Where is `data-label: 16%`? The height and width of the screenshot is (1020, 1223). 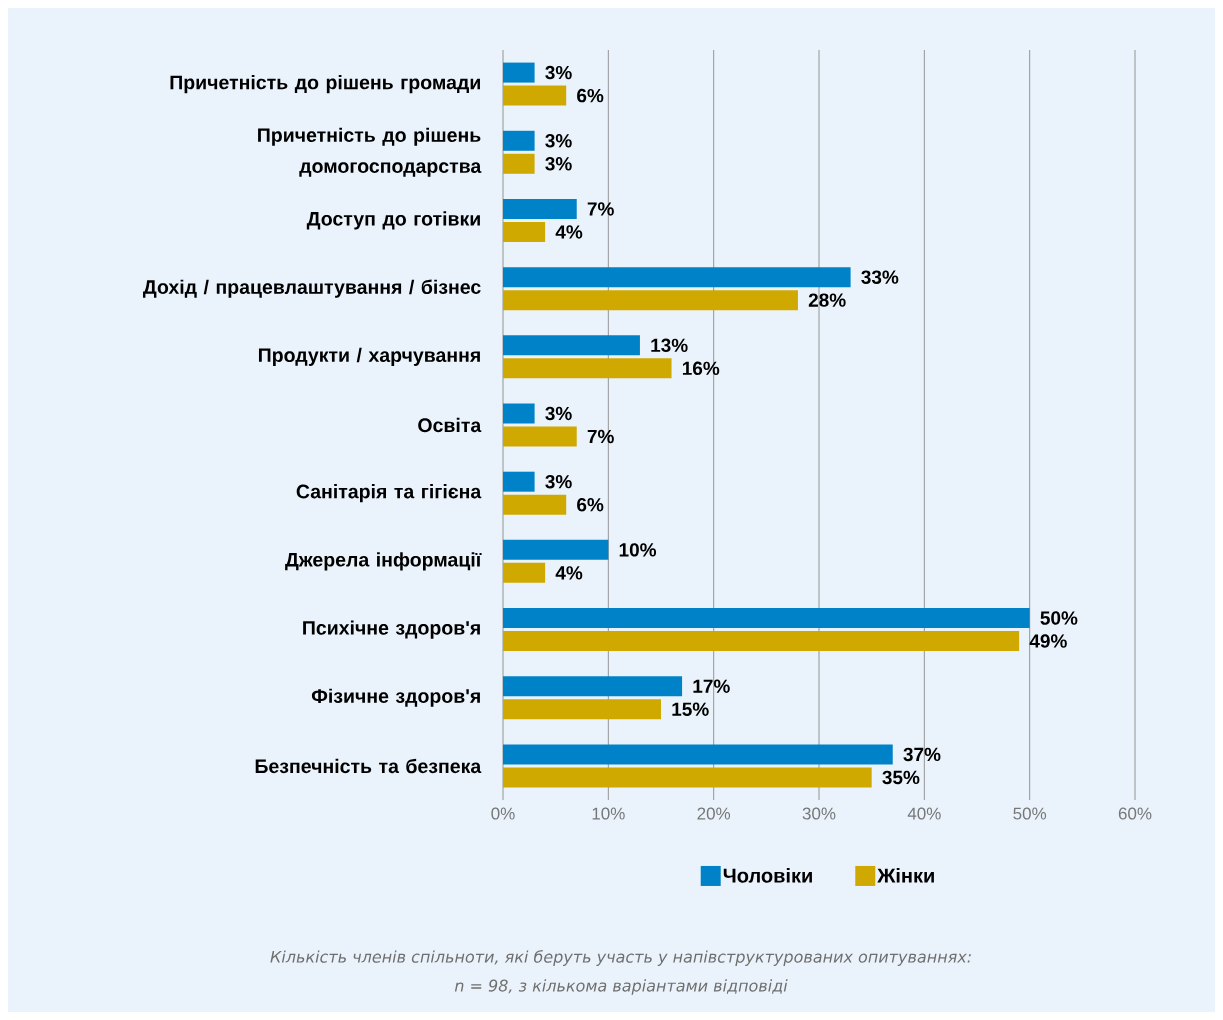 data-label: 16% is located at coordinates (701, 368).